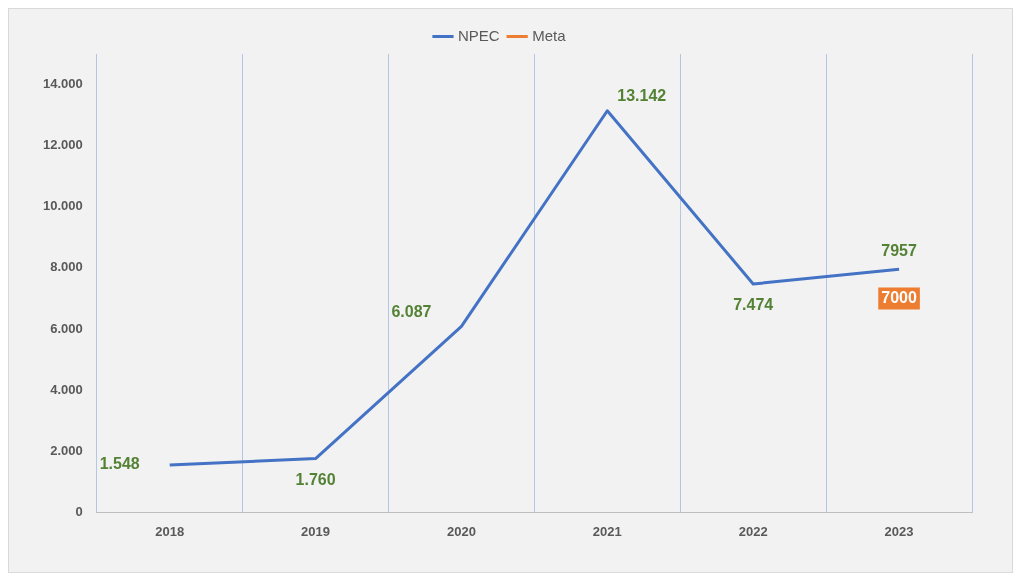  Describe the element at coordinates (753, 531) in the screenshot. I see `x-tick-label: 2022` at that location.